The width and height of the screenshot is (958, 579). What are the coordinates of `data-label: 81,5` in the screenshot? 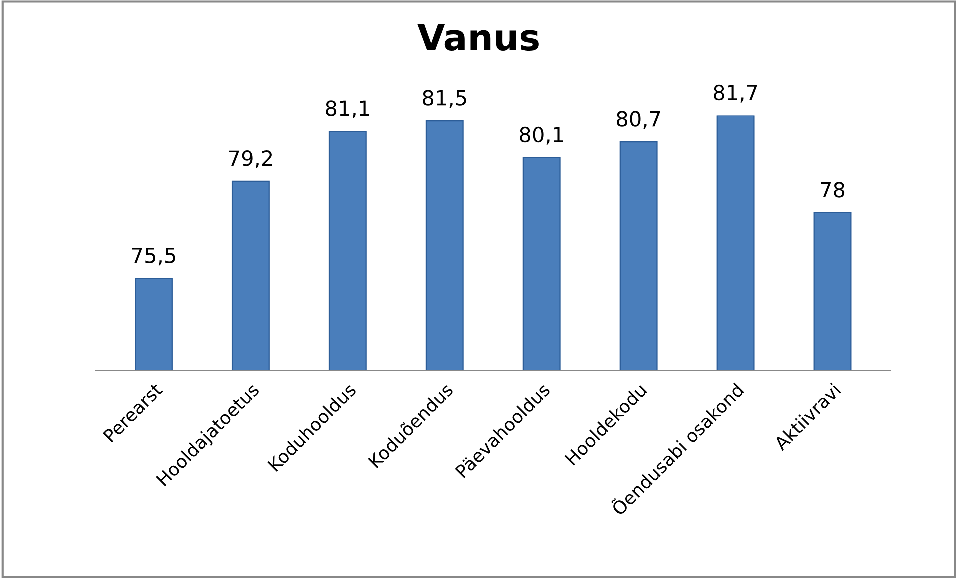 It's located at (444, 99).